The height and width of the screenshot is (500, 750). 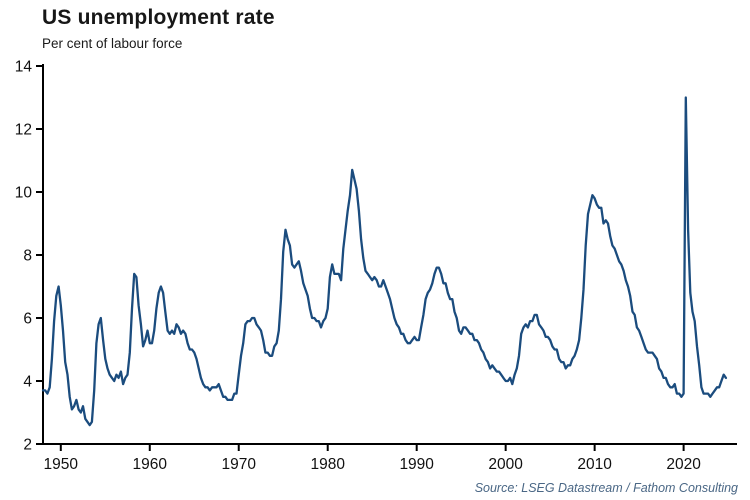 I want to click on x-tick-label: 1960, so click(x=150, y=464).